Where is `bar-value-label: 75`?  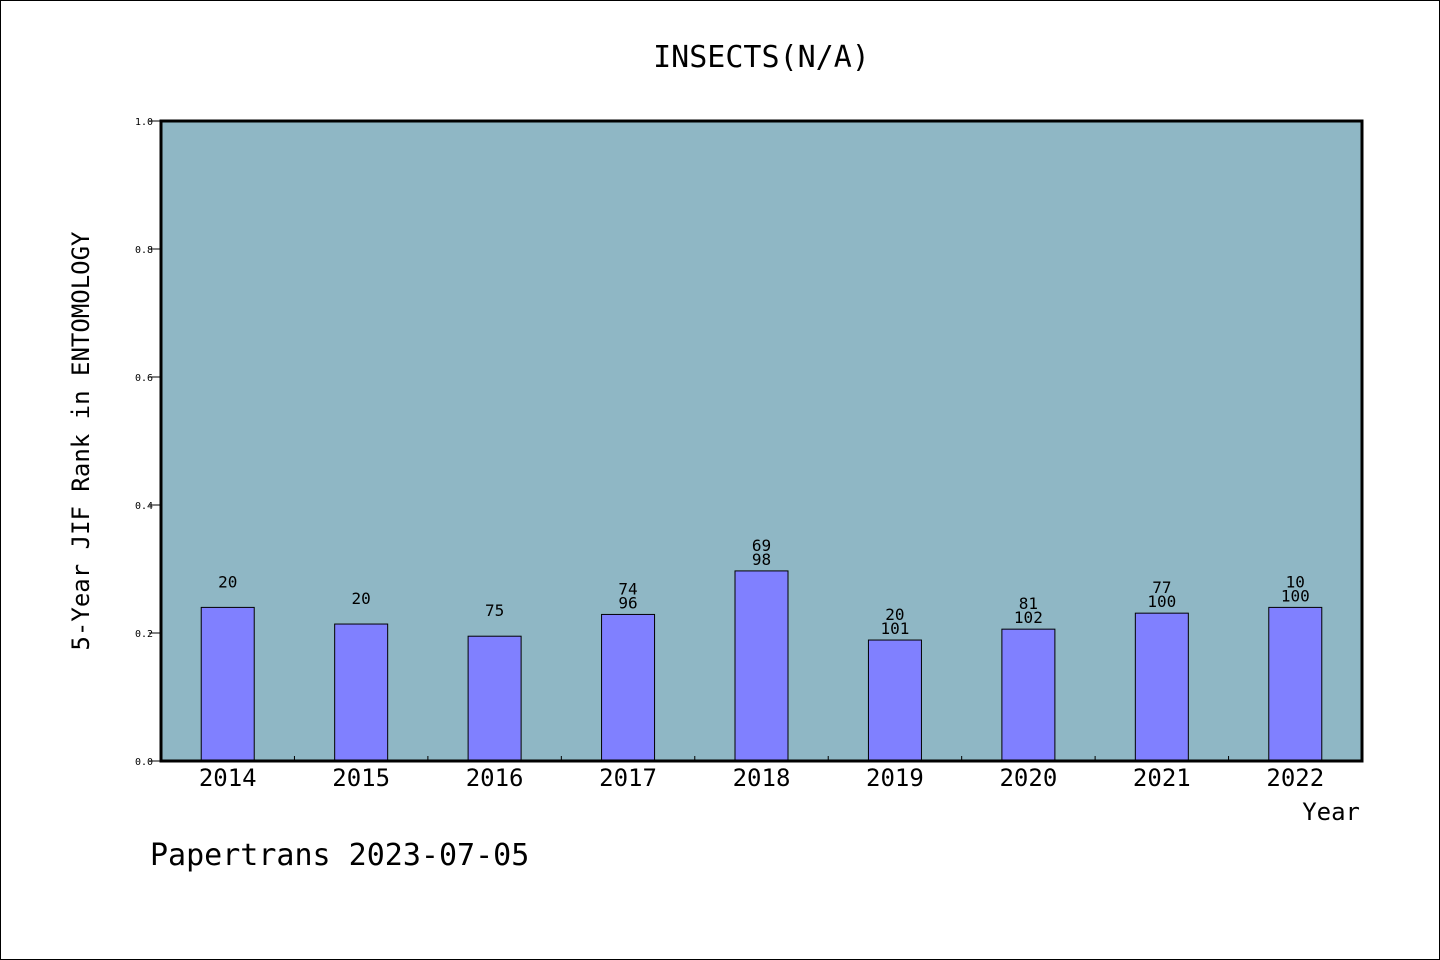 bar-value-label: 75 is located at coordinates (494, 610).